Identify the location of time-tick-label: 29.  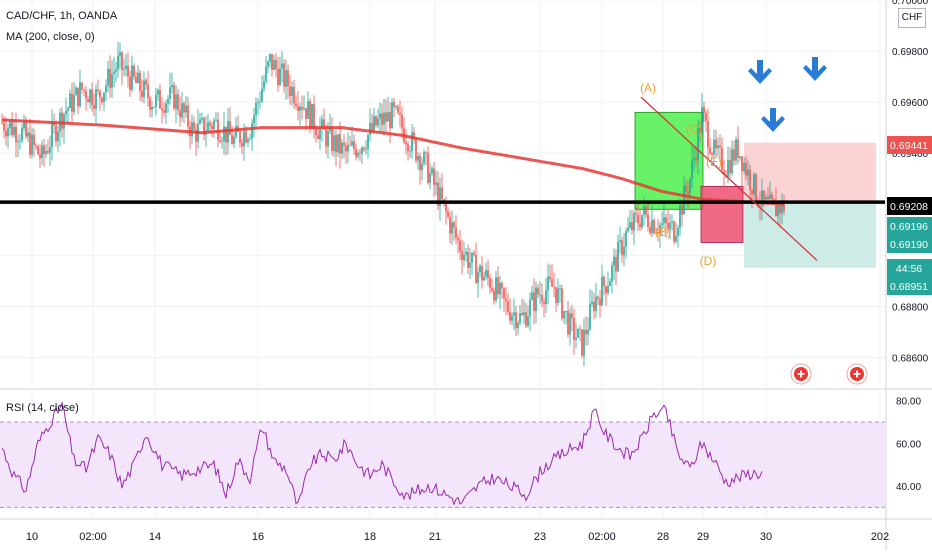
(703, 537).